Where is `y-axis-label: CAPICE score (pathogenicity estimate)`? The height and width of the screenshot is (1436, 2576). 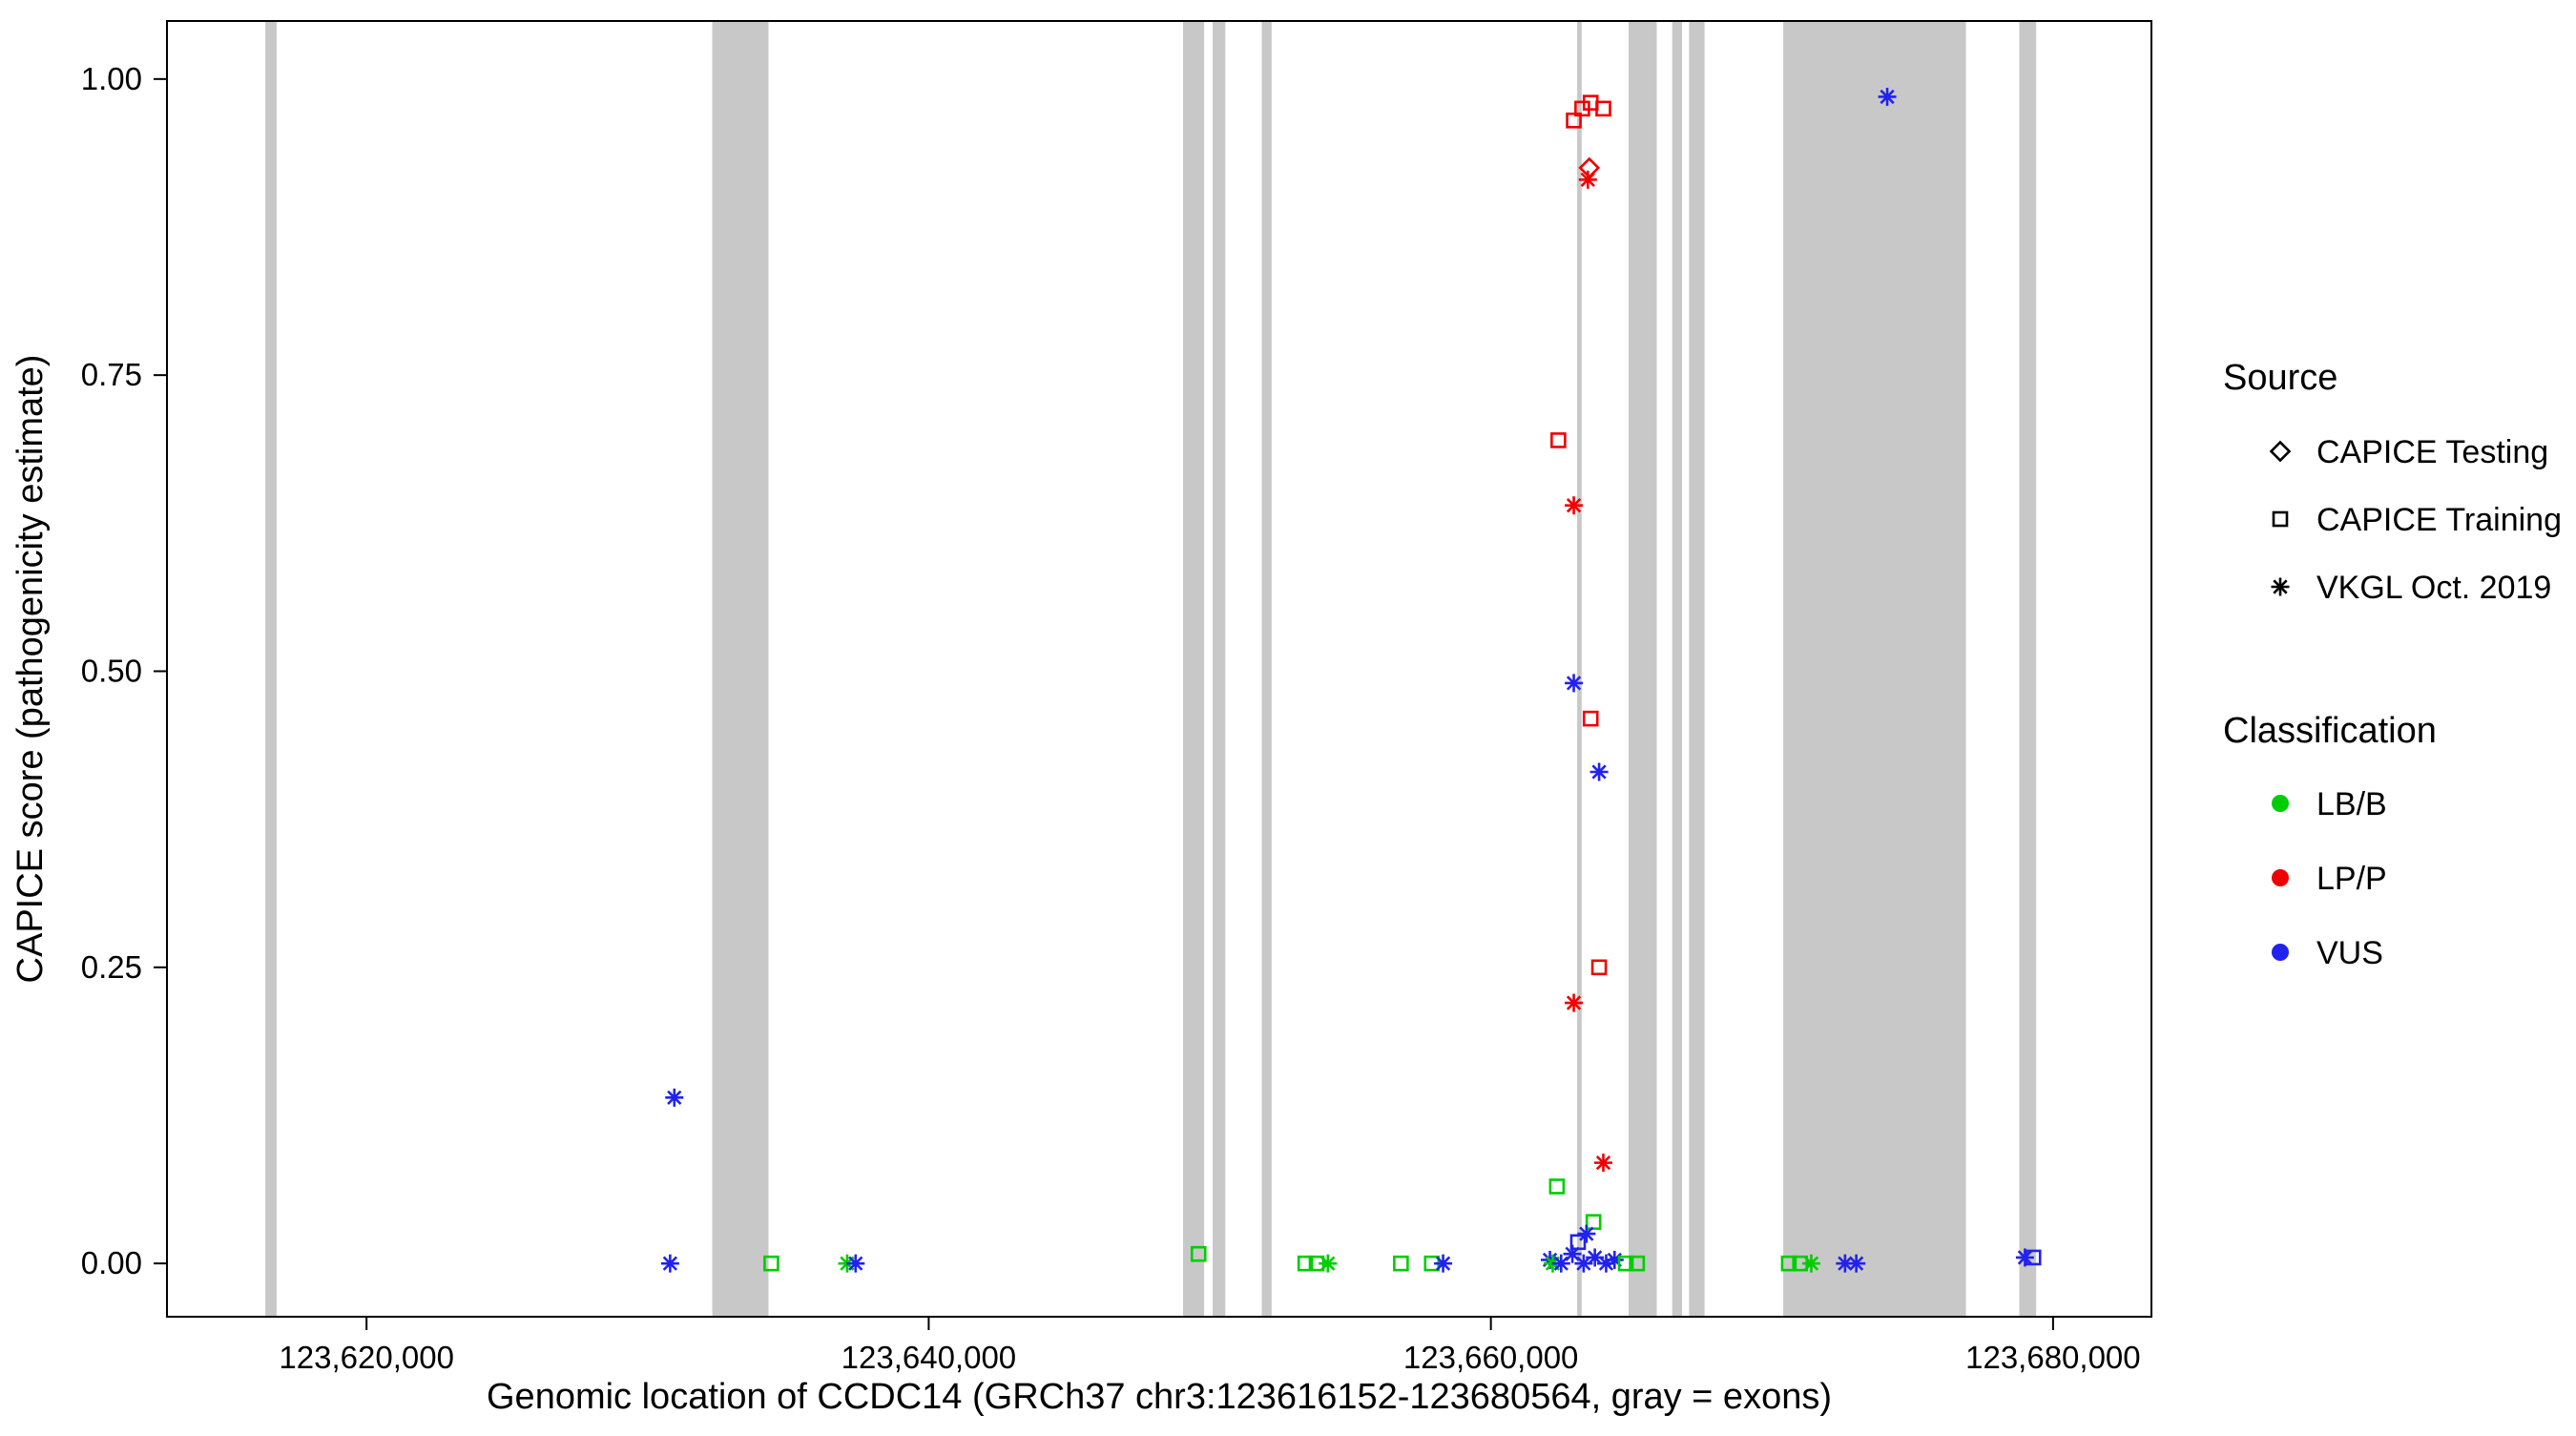
y-axis-label: CAPICE score (pathogenicity estimate) is located at coordinates (30, 669).